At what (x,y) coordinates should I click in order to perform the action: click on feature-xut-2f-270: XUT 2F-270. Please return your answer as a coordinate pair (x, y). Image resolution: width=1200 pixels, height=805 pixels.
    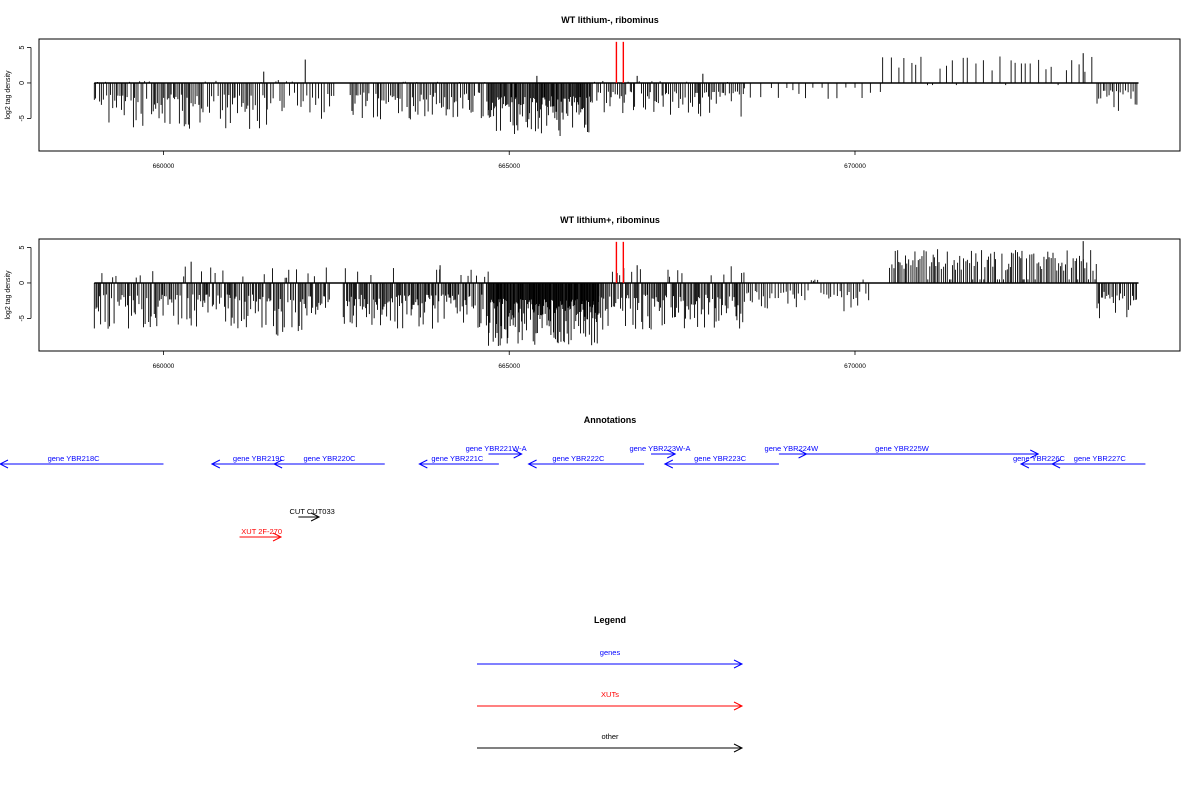
    Looking at the image, I should click on (261, 534).